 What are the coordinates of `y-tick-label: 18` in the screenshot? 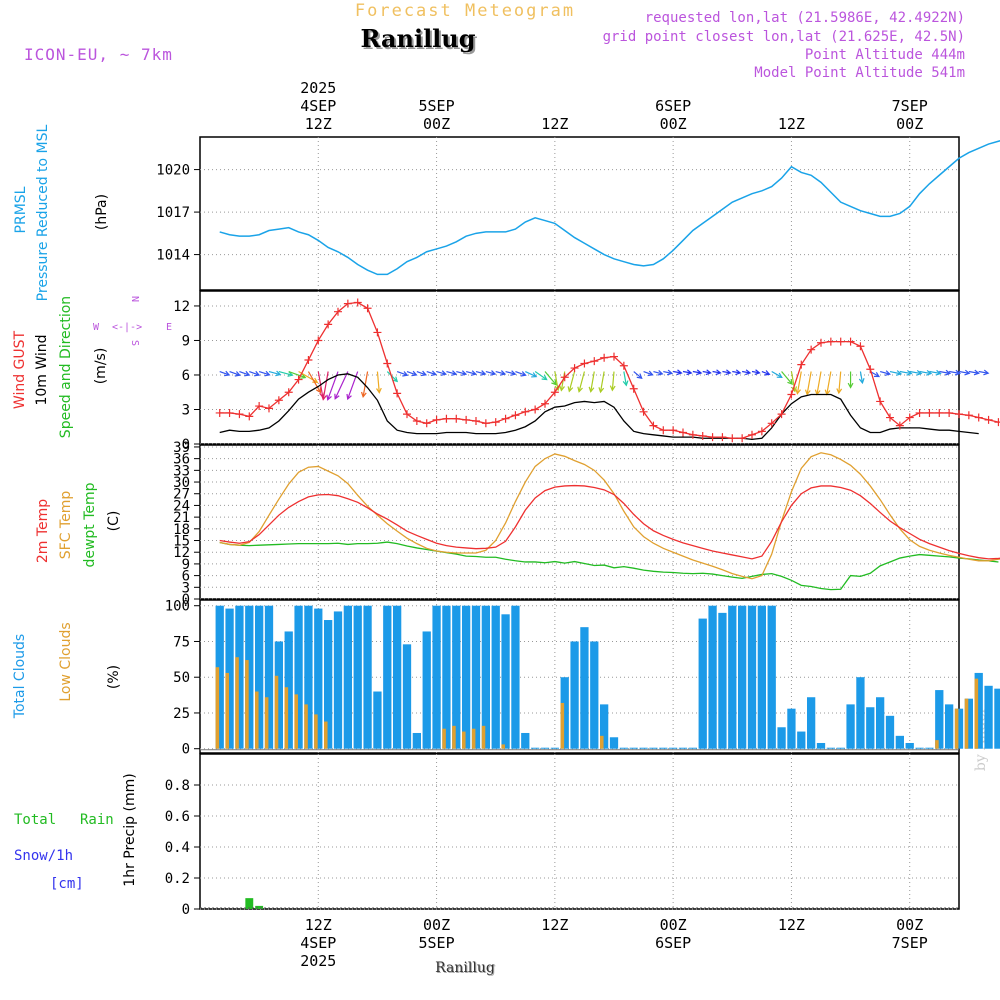 It's located at (181, 530).